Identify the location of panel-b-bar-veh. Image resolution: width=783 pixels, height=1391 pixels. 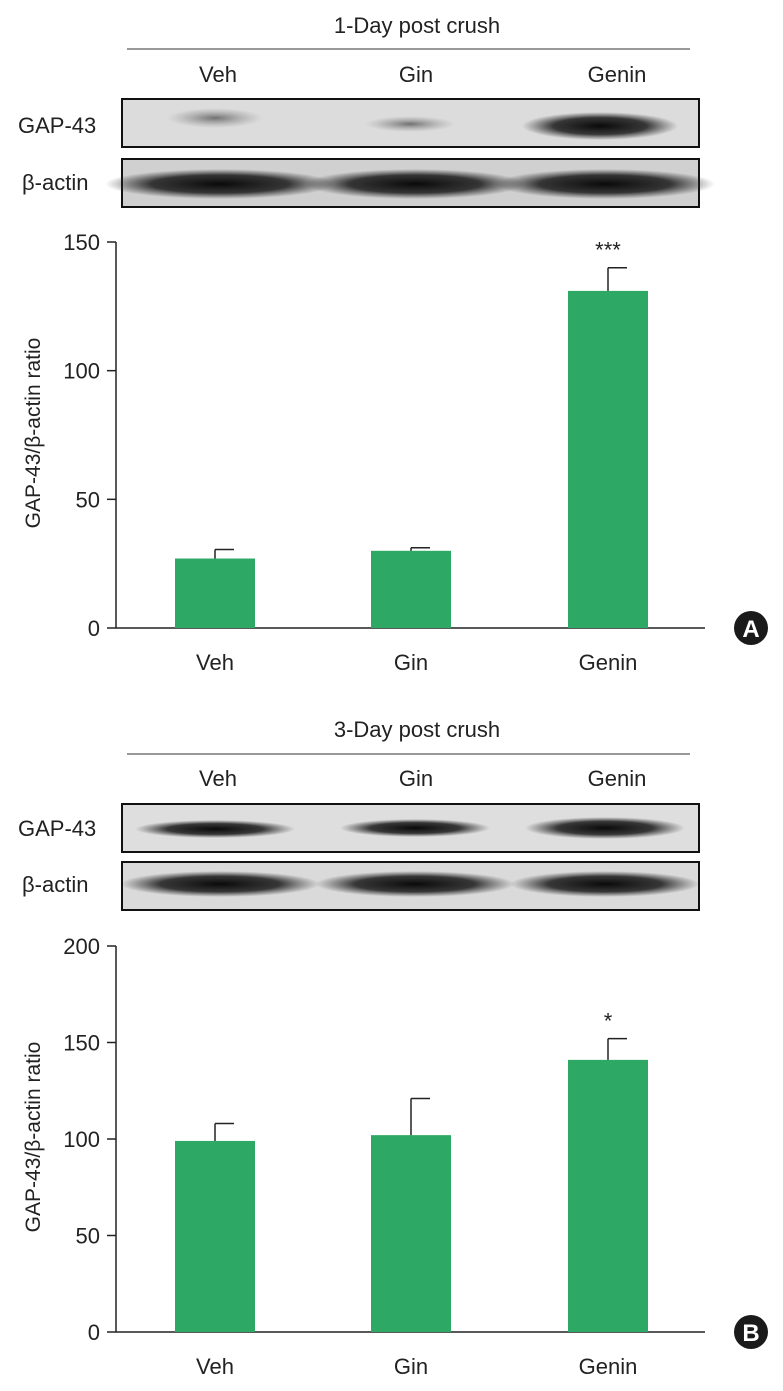
(215, 1236).